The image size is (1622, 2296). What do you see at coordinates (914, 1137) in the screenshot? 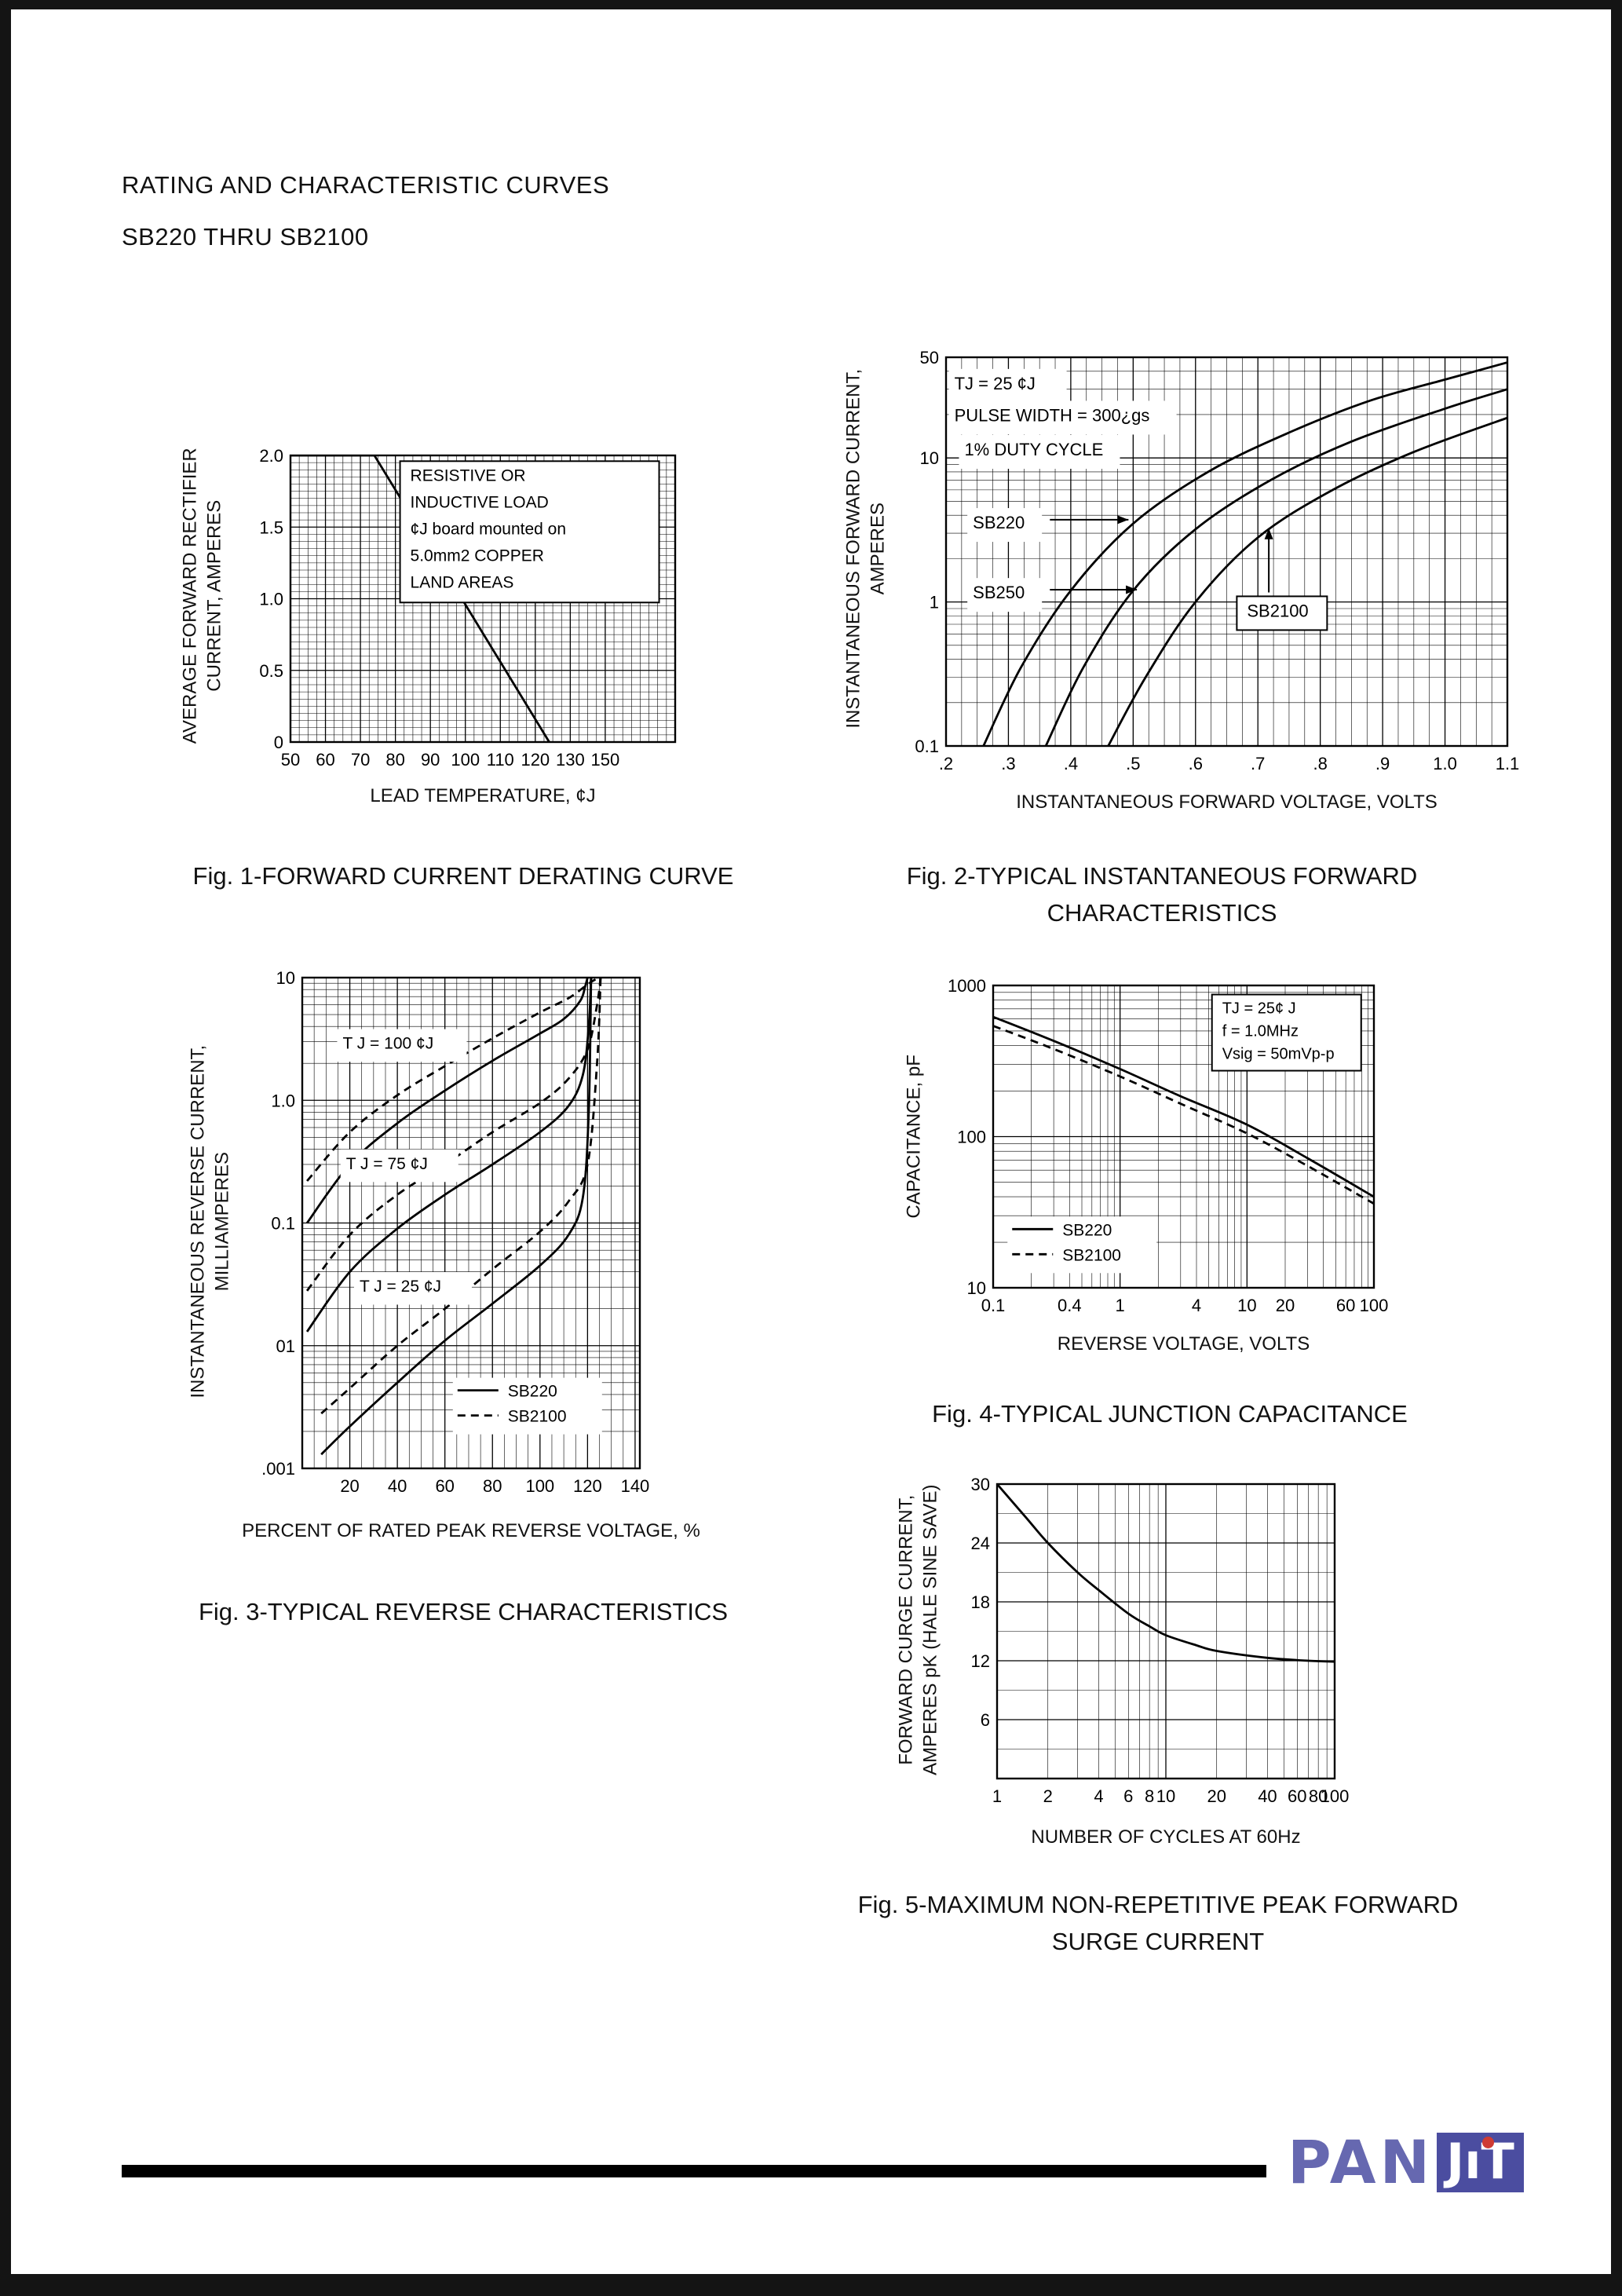
I see `fig4-y-axis-label: CAPACITANCE, pF` at bounding box center [914, 1137].